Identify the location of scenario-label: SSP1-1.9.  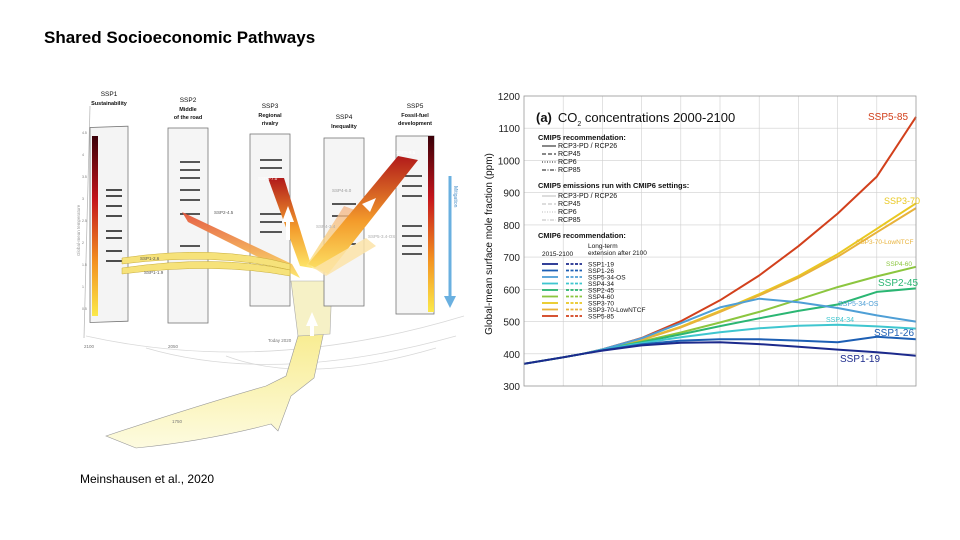
(154, 272).